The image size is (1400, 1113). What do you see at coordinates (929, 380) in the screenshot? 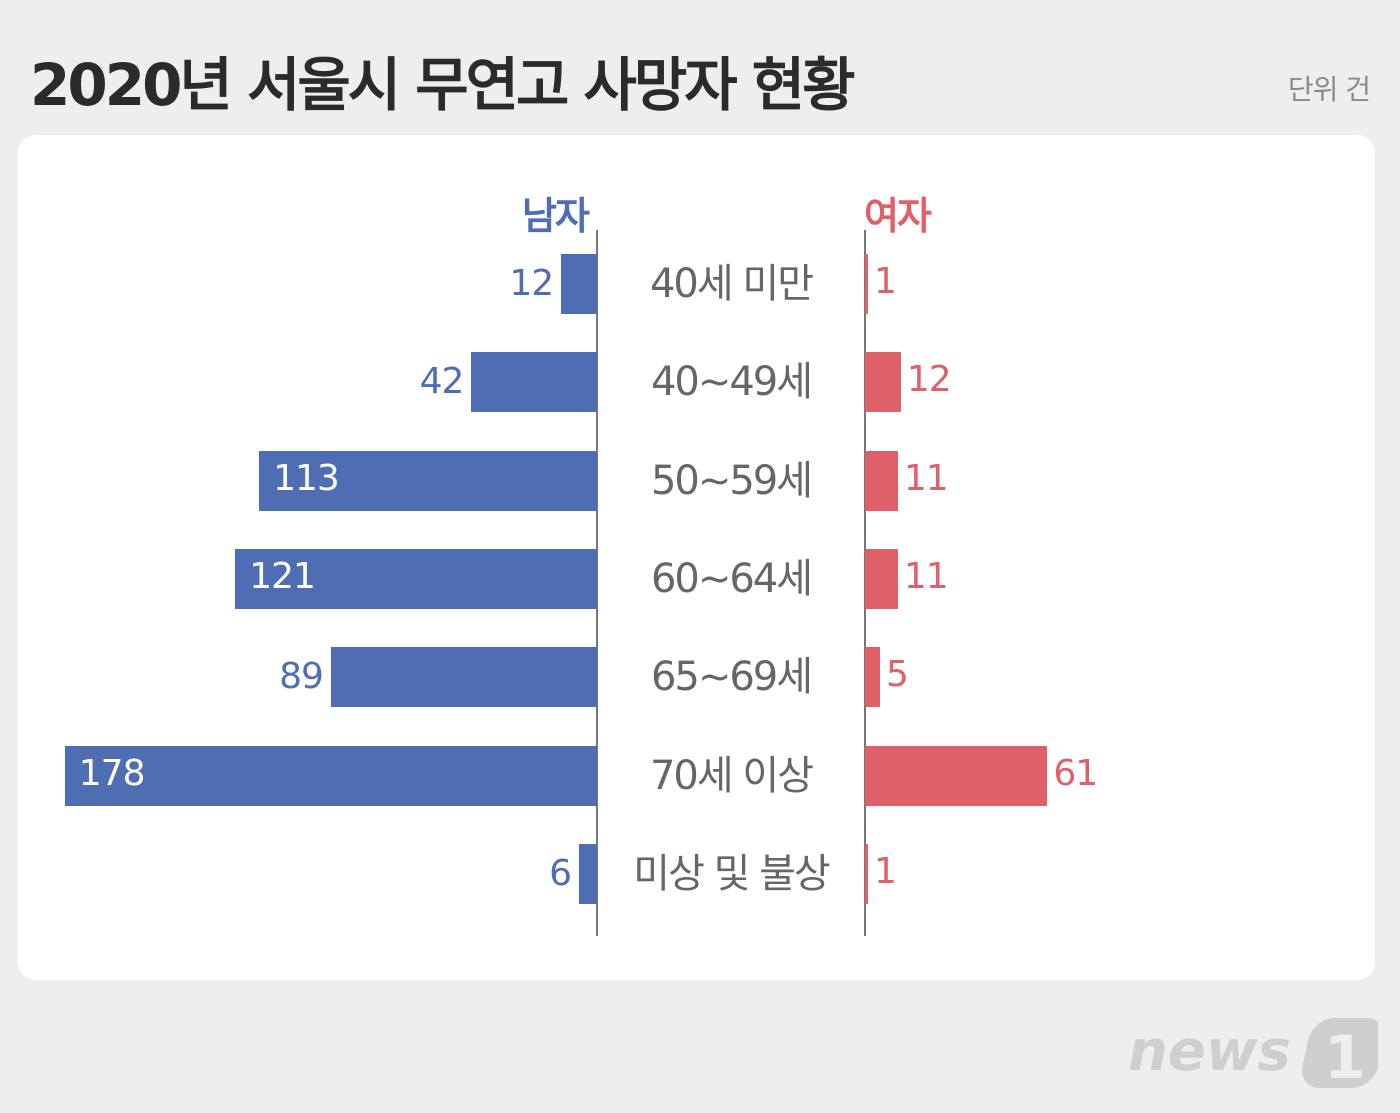
I see `female-value-label: 12` at bounding box center [929, 380].